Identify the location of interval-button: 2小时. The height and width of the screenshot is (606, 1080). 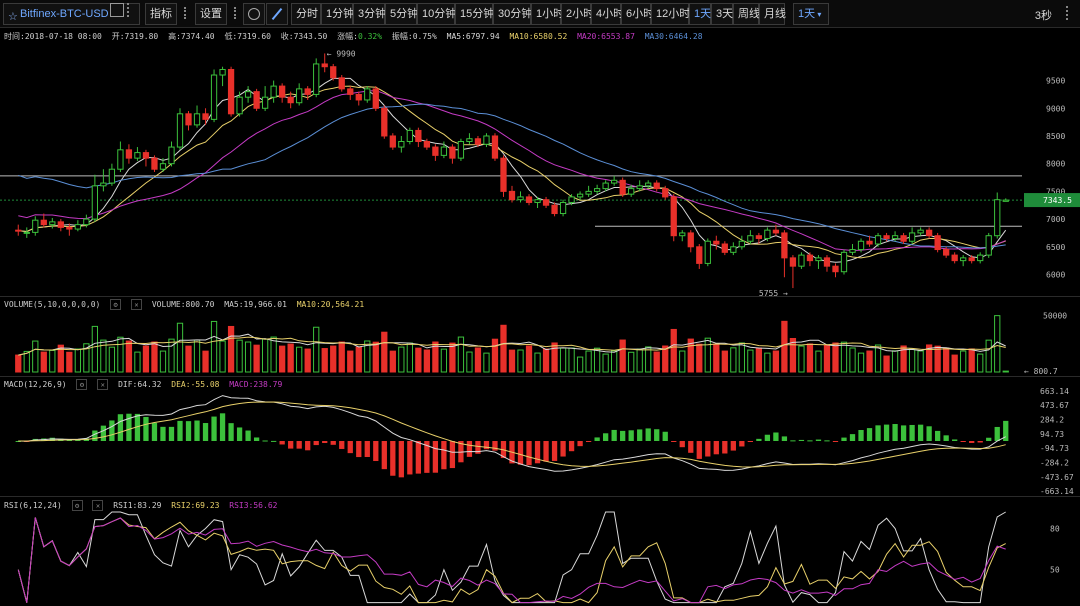
(577, 14).